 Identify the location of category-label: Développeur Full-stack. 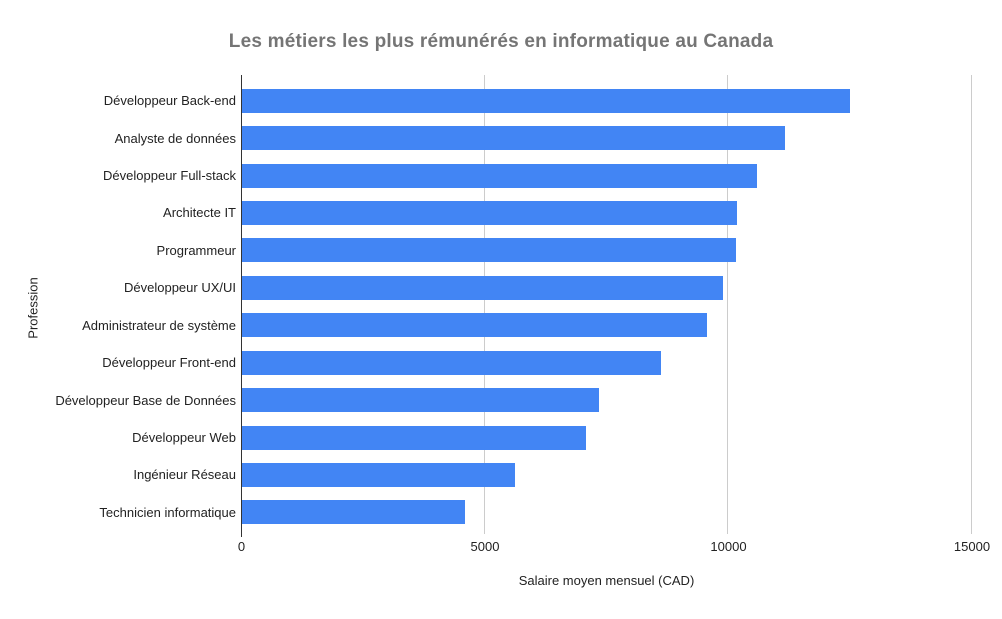
(169, 176).